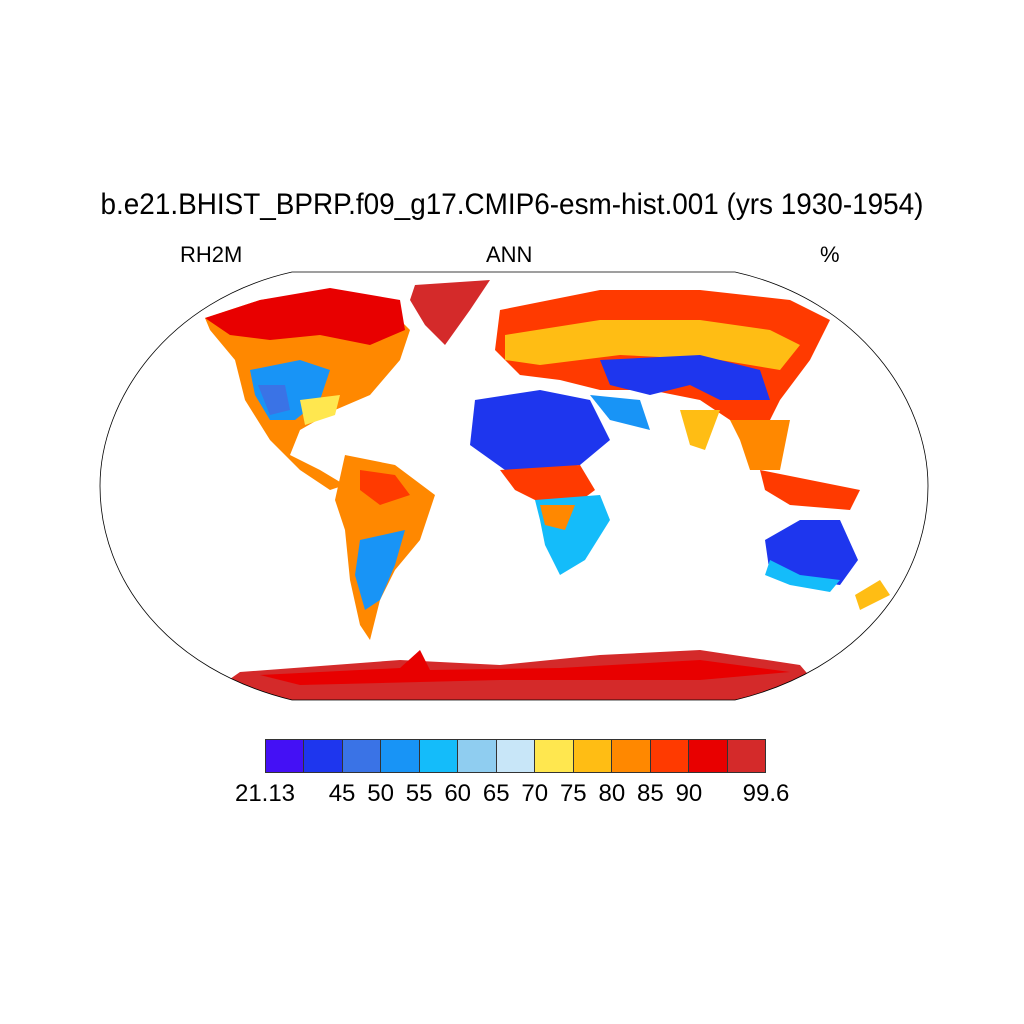 The height and width of the screenshot is (1024, 1024). Describe the element at coordinates (450, 312) in the screenshot. I see `greenland-region` at that location.